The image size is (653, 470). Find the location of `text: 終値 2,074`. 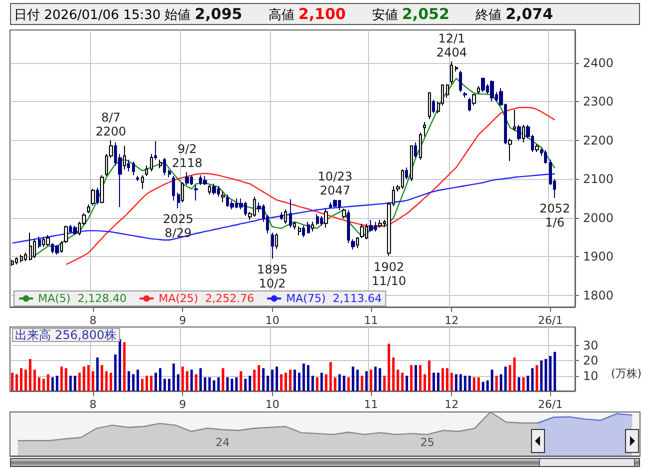

text: 終値 2,074 is located at coordinates (514, 14).